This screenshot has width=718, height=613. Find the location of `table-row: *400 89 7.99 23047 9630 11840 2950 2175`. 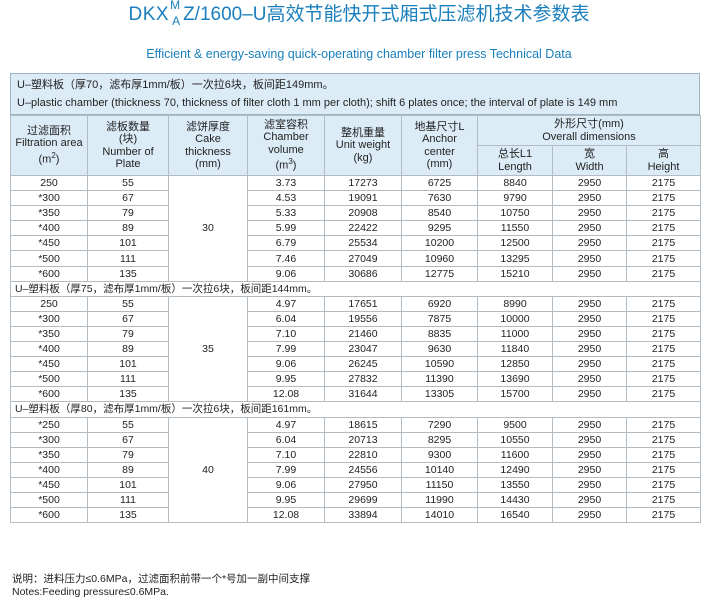

table-row: *400 89 7.99 23047 9630 11840 2950 2175 is located at coordinates (355, 349).